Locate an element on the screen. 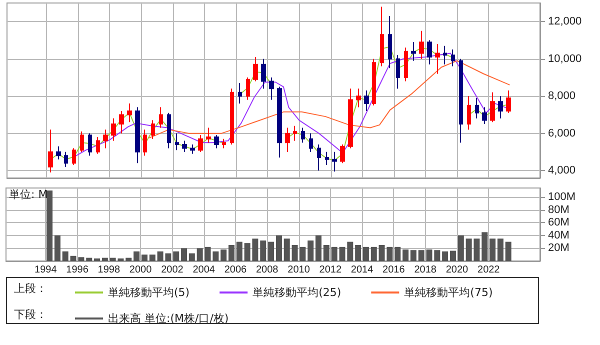  x-tick-label: 1994 is located at coordinates (46, 270).